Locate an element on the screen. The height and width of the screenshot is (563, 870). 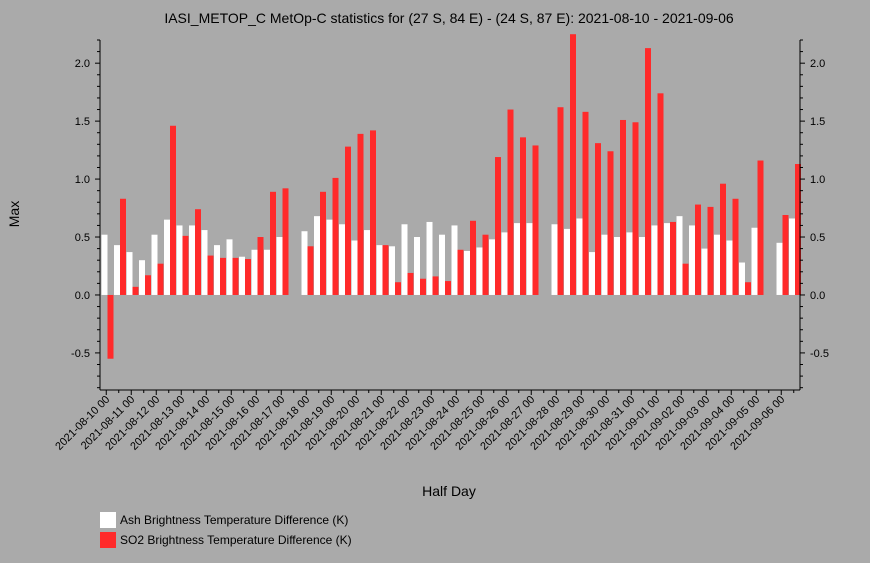
y-tick-label-right: 0.5 is located at coordinates (817, 238).